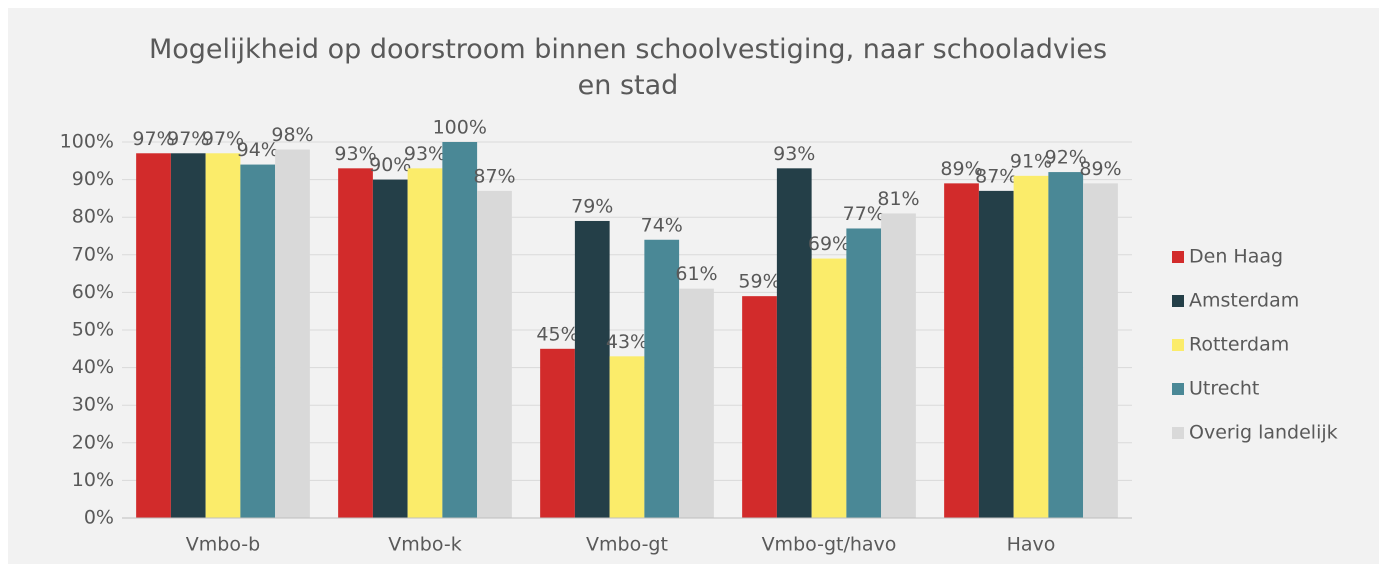 The image size is (1387, 572). I want to click on y-tick-label: 80%, so click(93, 217).